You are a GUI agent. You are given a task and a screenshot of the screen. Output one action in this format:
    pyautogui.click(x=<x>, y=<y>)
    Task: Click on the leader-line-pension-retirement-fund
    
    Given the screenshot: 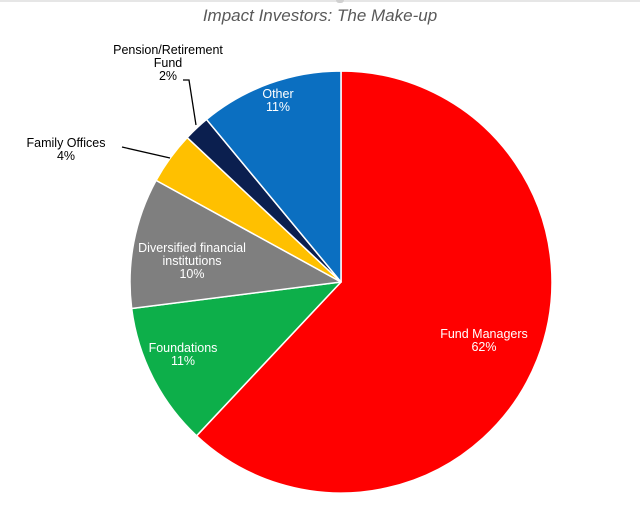 What is the action you would take?
    pyautogui.click(x=190, y=102)
    